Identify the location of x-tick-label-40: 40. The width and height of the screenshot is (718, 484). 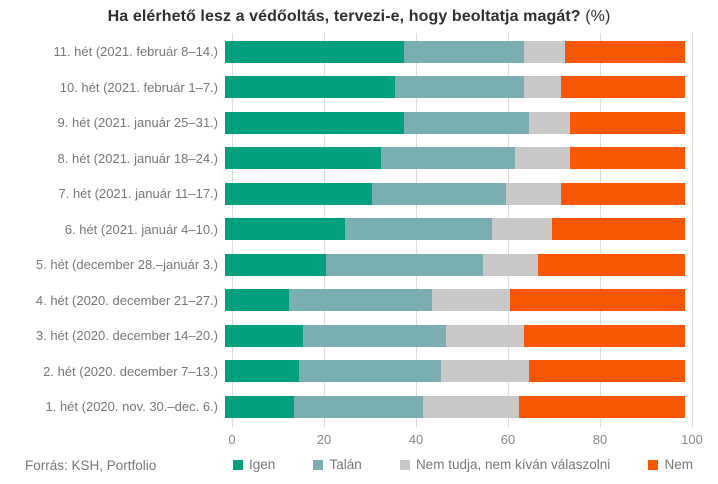
(416, 439).